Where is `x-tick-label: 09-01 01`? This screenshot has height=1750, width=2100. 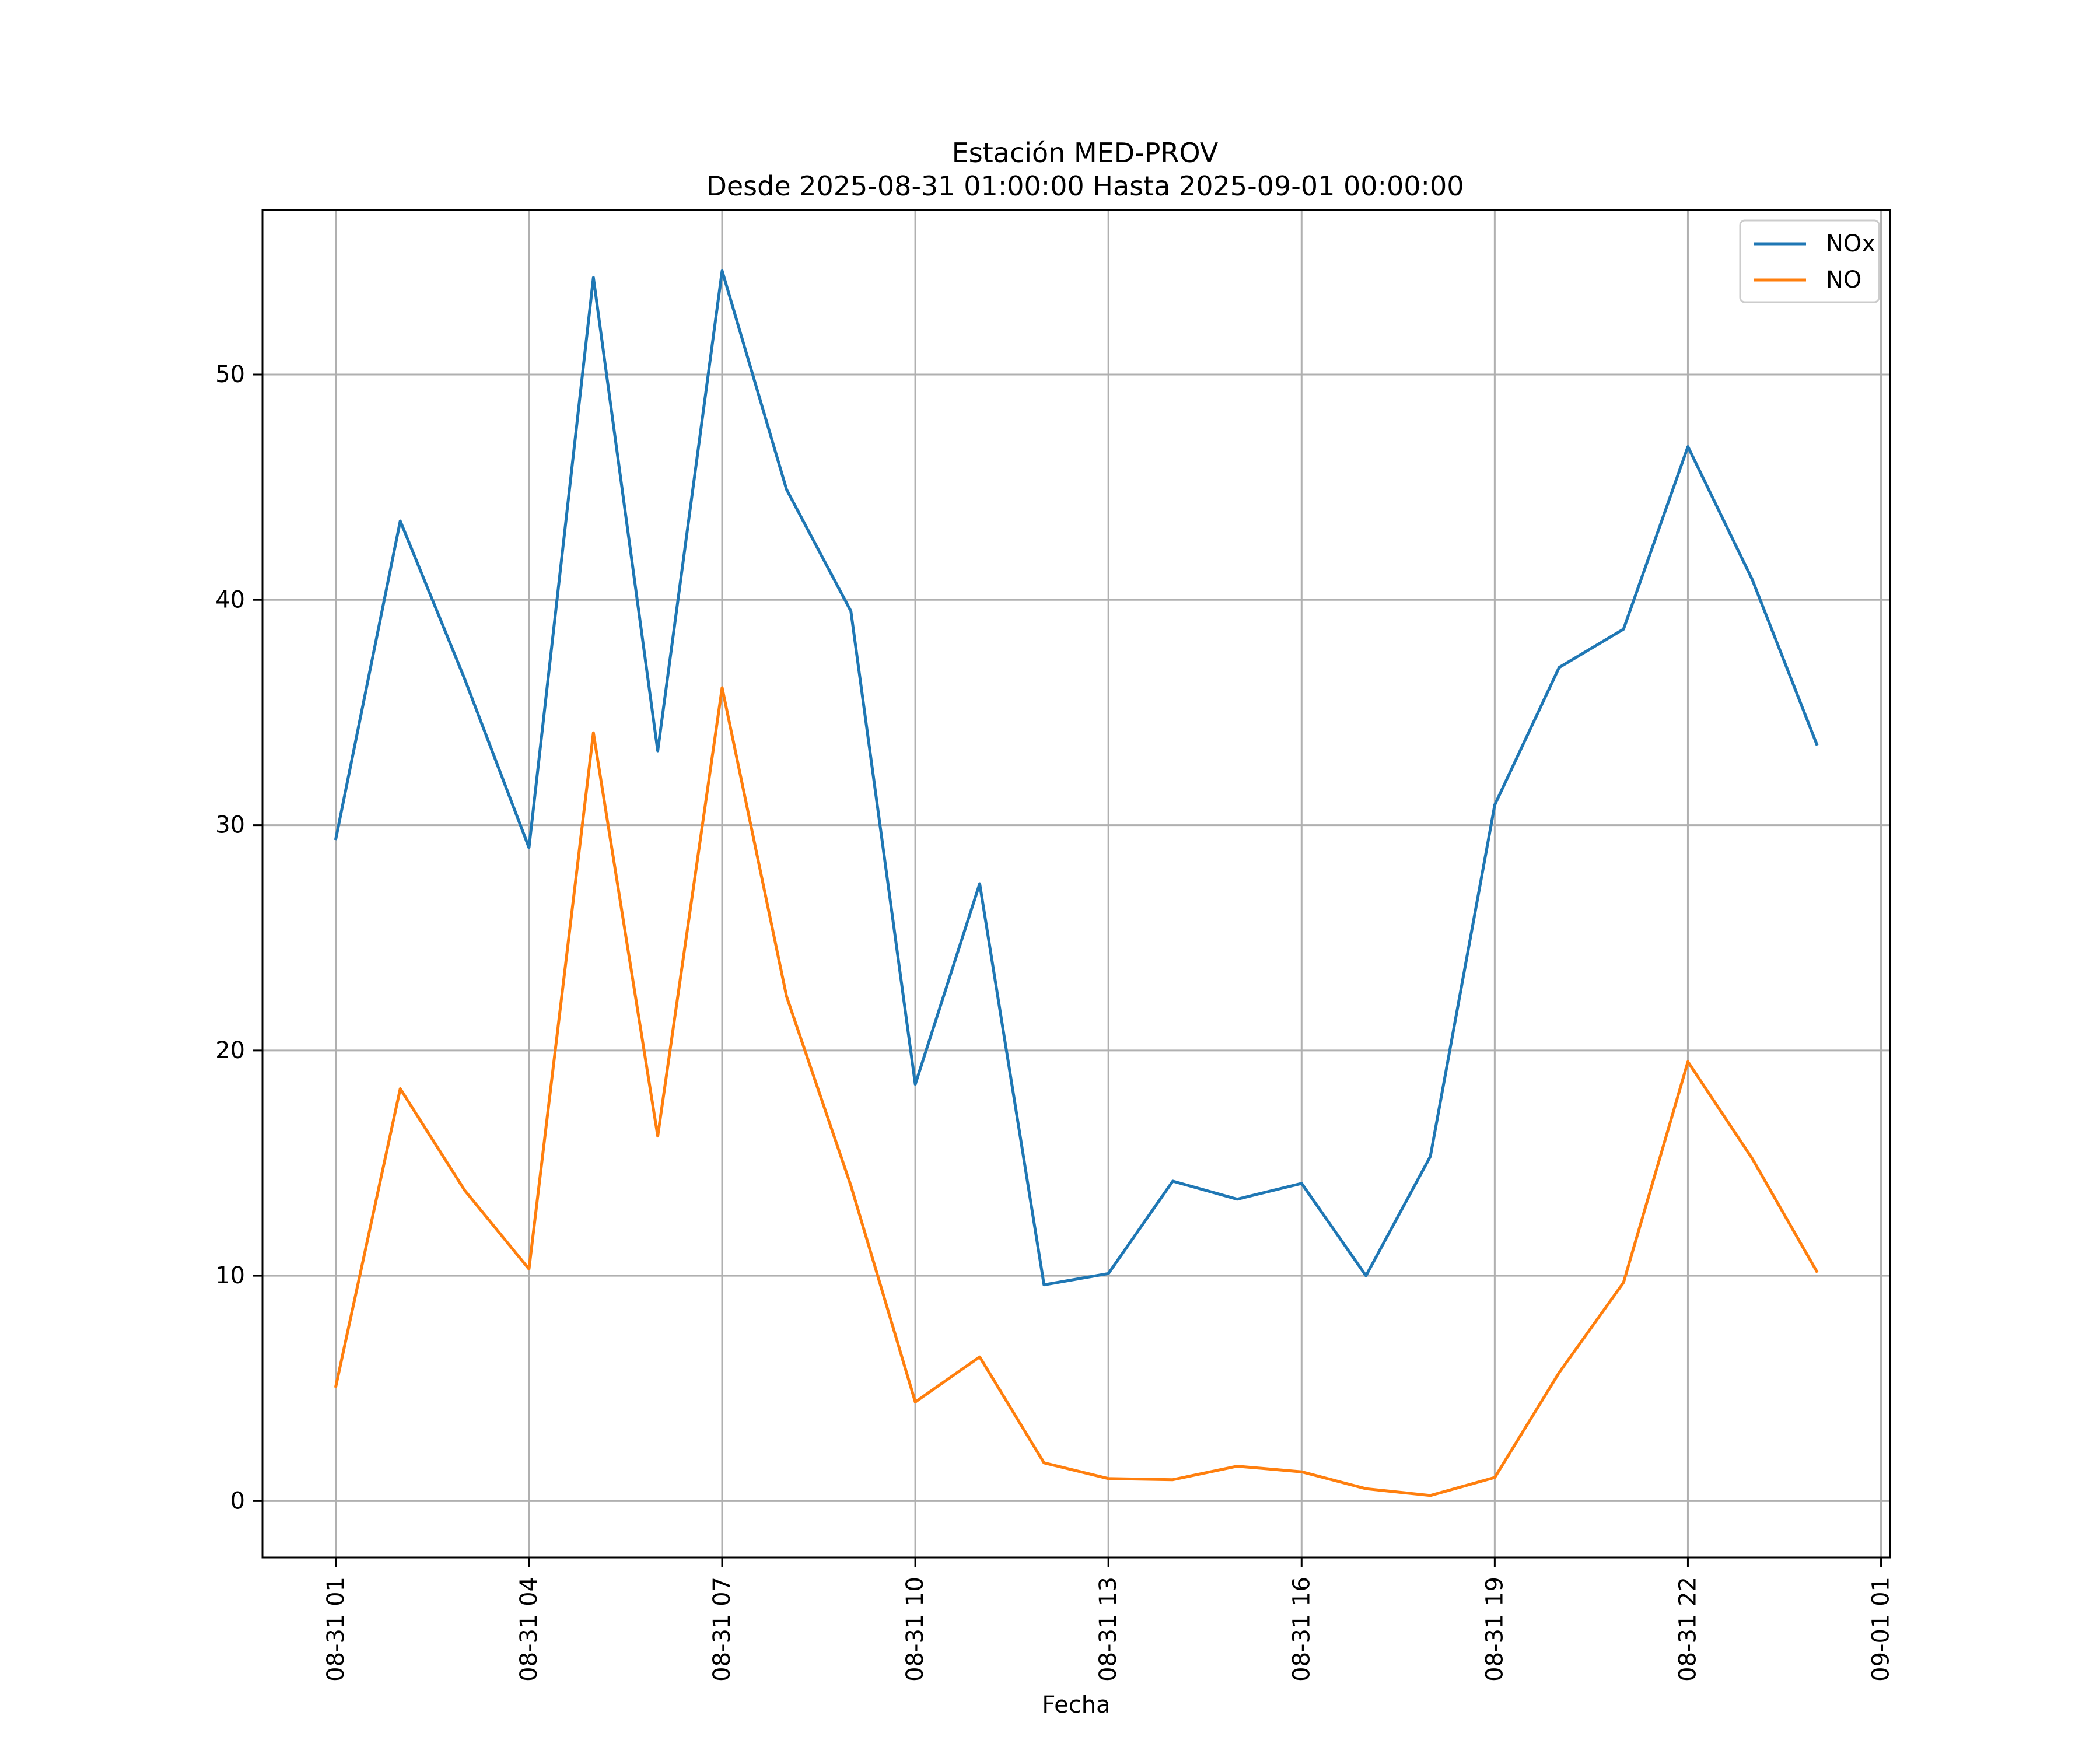 x-tick-label: 09-01 01 is located at coordinates (1881, 1629).